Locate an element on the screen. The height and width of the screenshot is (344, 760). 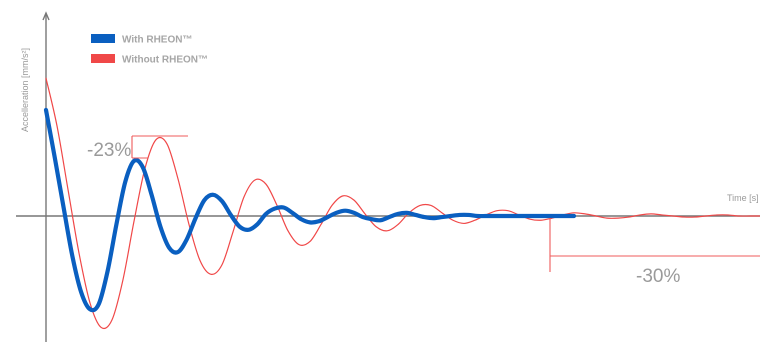
x-axis-label: Time [s] is located at coordinates (743, 198).